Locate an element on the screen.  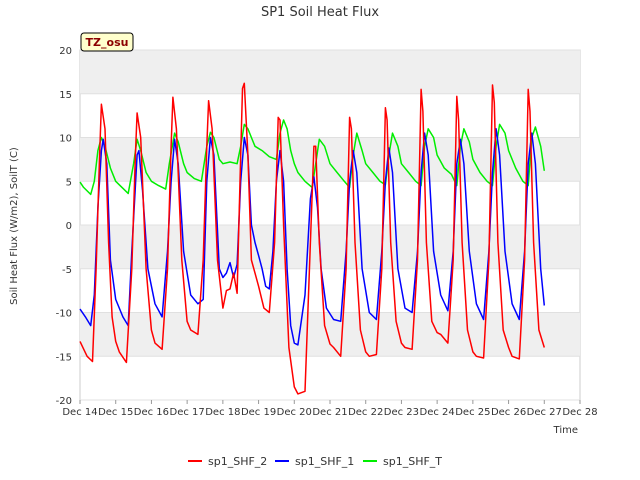
x-tick-label: Dec 14 is located at coordinates (79, 412).